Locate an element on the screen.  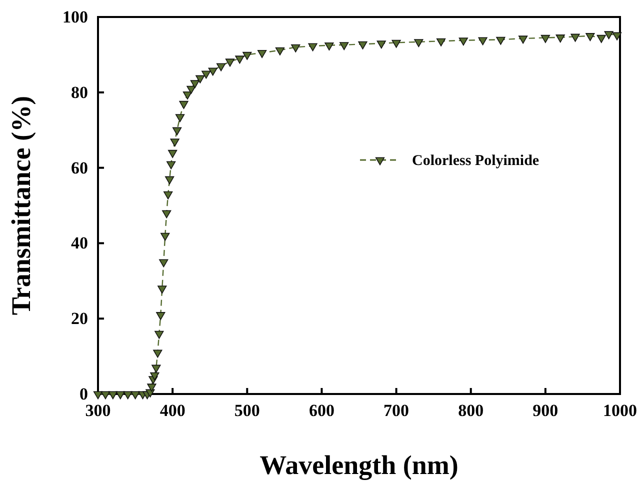
y-axis-title: Transmittance (%) is located at coordinates (21, 206).